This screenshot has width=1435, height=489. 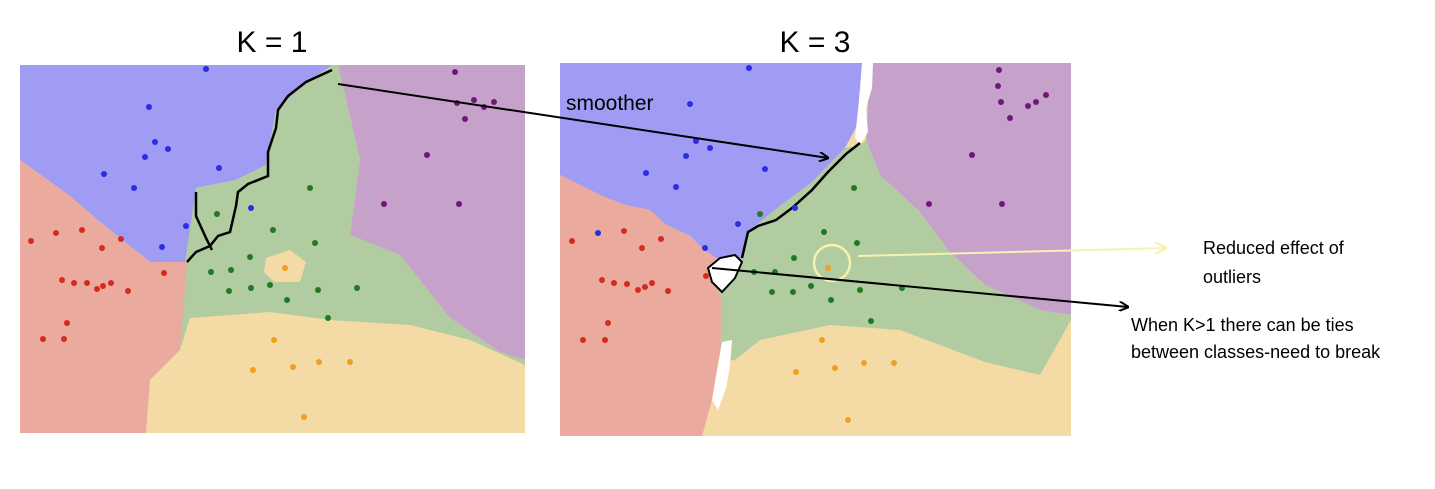 What do you see at coordinates (1256, 352) in the screenshot?
I see `ties-label-line2: between classes-need to break` at bounding box center [1256, 352].